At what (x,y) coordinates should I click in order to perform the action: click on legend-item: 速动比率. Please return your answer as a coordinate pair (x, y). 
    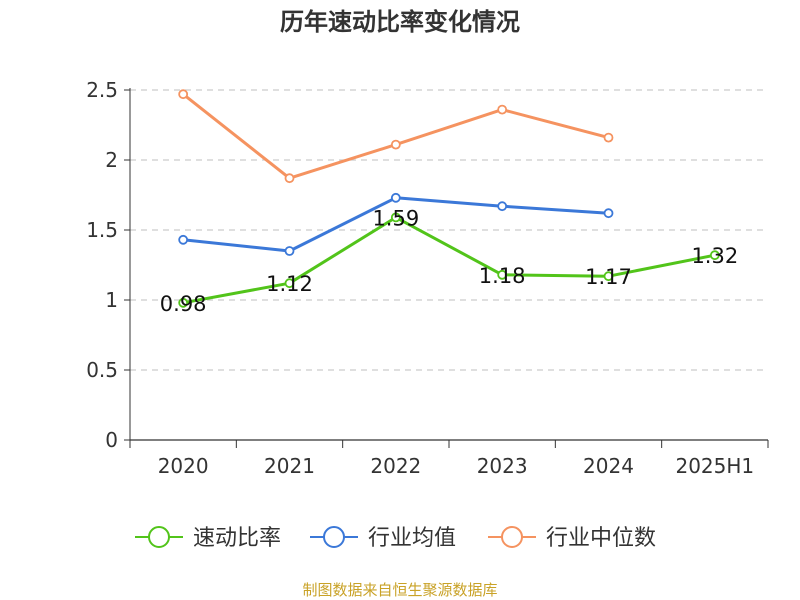
    Looking at the image, I should click on (208, 538).